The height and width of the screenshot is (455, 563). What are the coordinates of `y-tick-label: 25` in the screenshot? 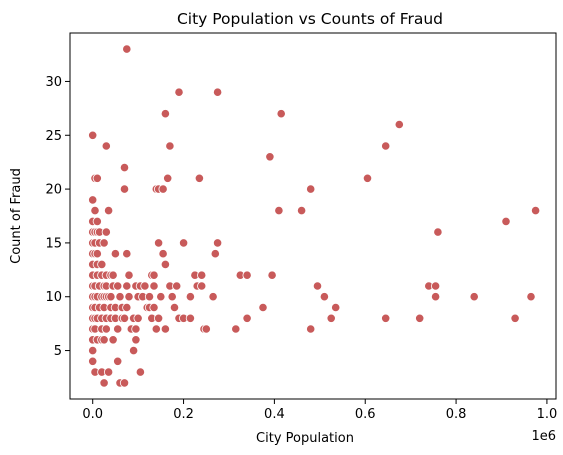 It's located at (53, 136).